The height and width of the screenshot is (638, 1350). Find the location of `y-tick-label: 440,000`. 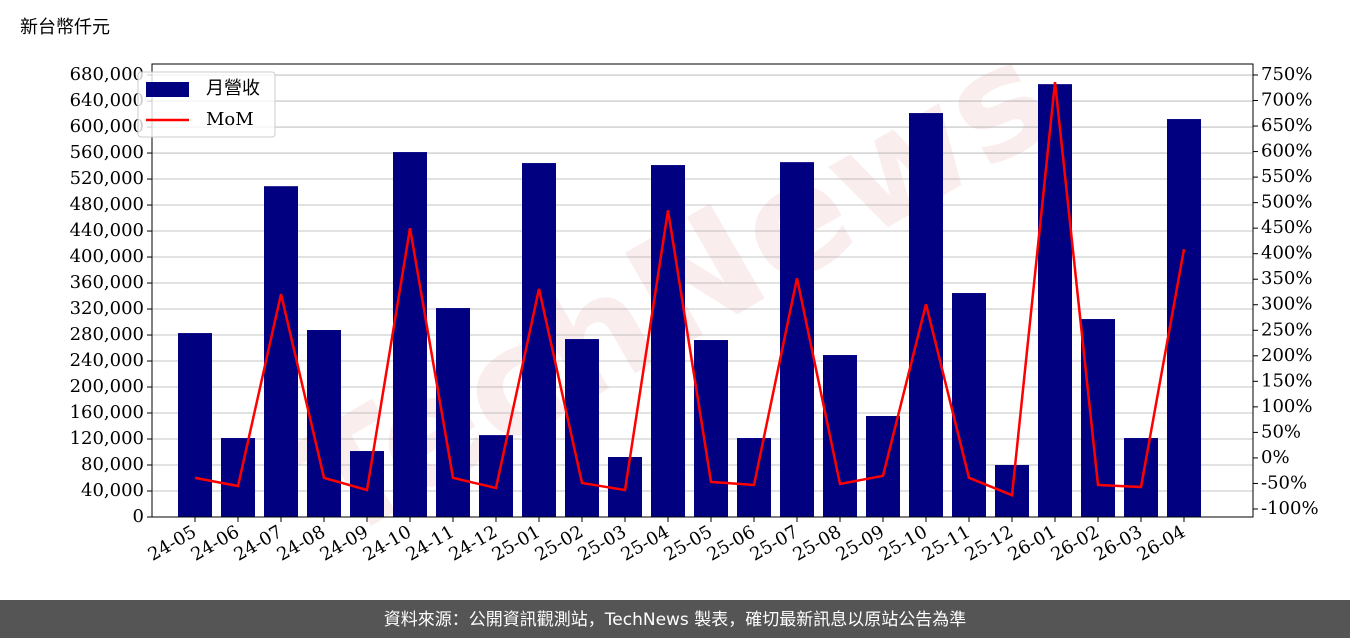

y-tick-label: 440,000 is located at coordinates (107, 230).